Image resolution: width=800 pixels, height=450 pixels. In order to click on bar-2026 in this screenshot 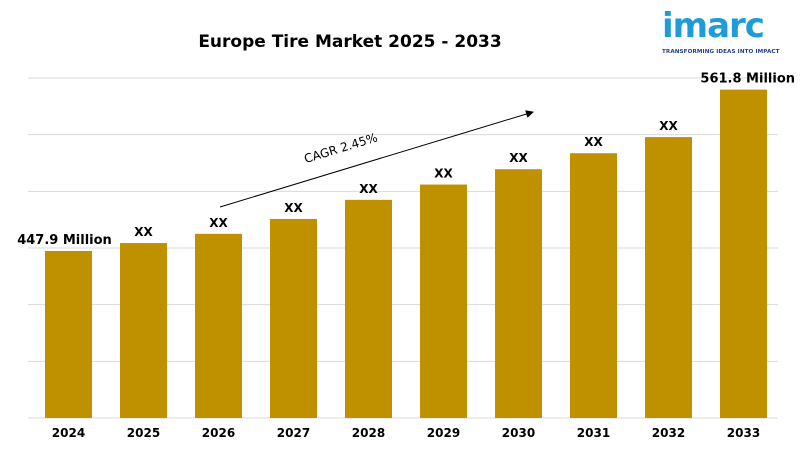, I will do `click(218, 325)`.